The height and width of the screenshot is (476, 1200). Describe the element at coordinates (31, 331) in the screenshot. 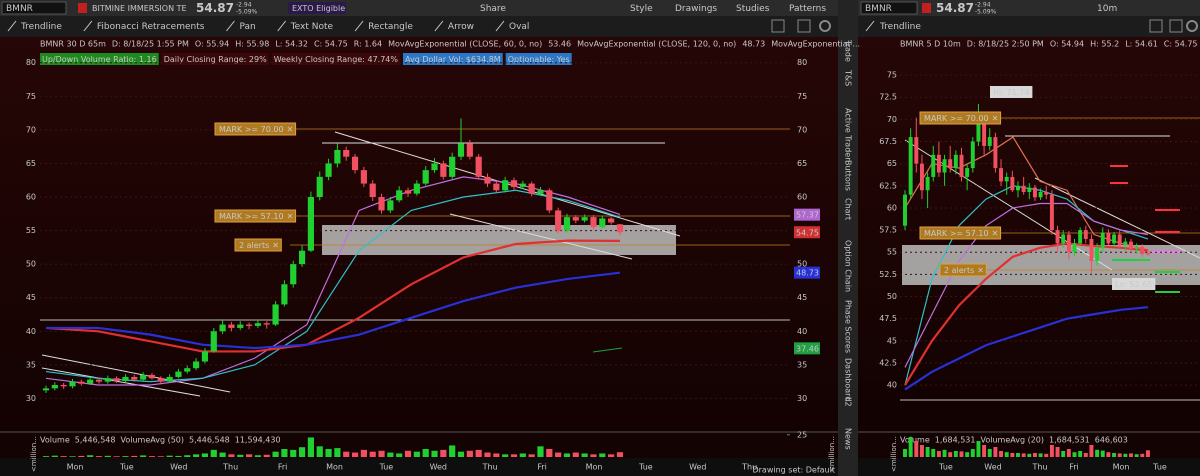

I see `y-tick-label: 40` at that location.